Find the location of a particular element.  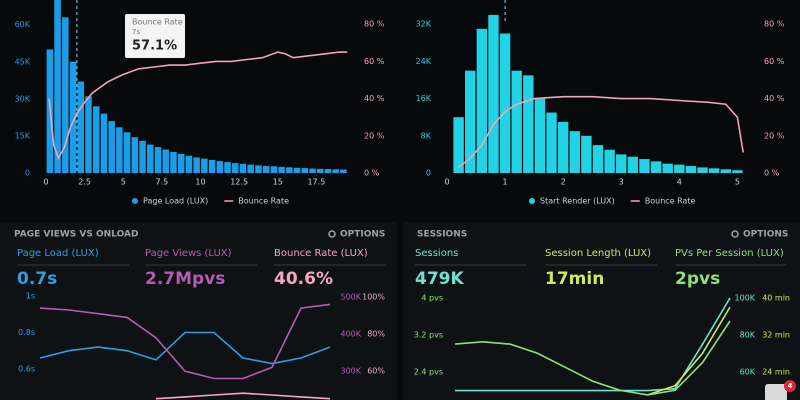

panel-title: SESSIONS is located at coordinates (442, 235).